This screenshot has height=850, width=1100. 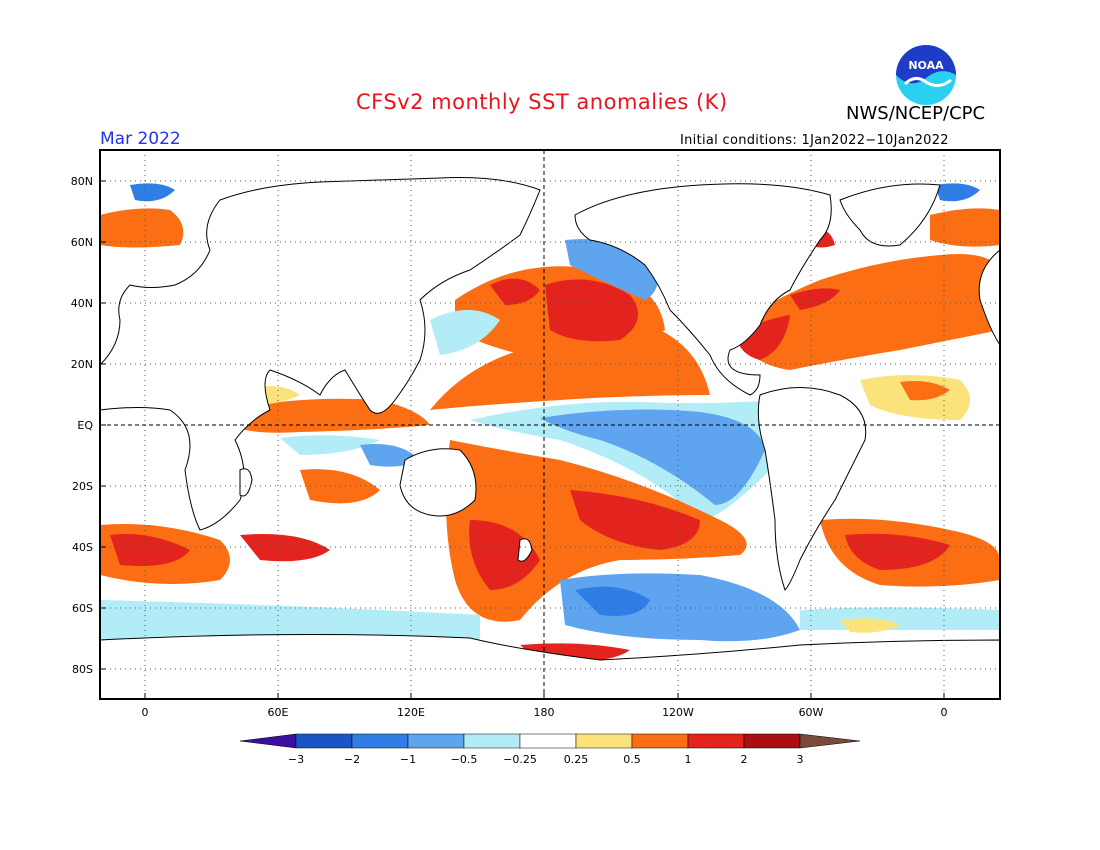 I want to click on lat-label: 60N, so click(x=82, y=242).